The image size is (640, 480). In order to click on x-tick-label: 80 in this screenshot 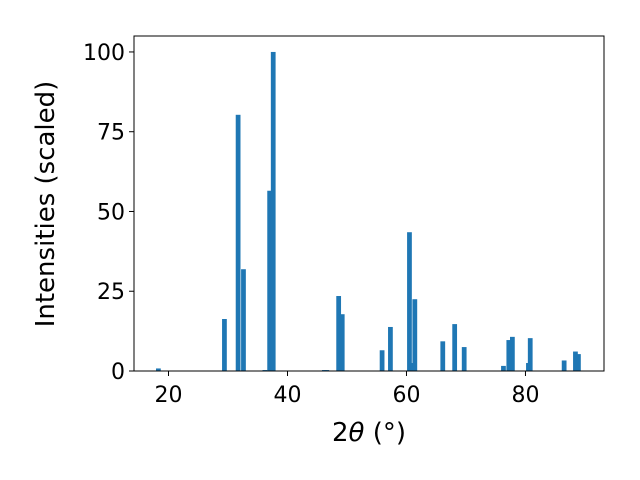, I will do `click(525, 395)`.